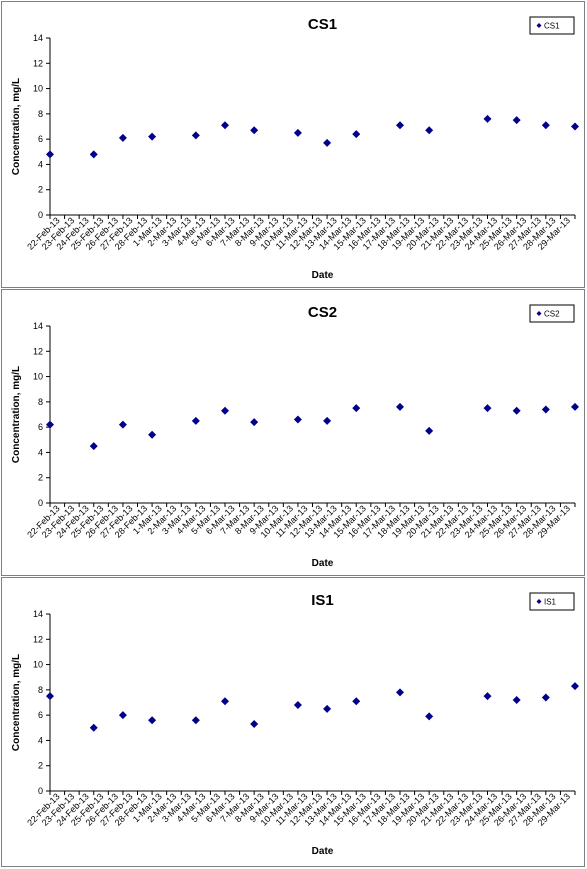 Image resolution: width=587 pixels, height=869 pixels. I want to click on legend-label: CS1, so click(552, 26).